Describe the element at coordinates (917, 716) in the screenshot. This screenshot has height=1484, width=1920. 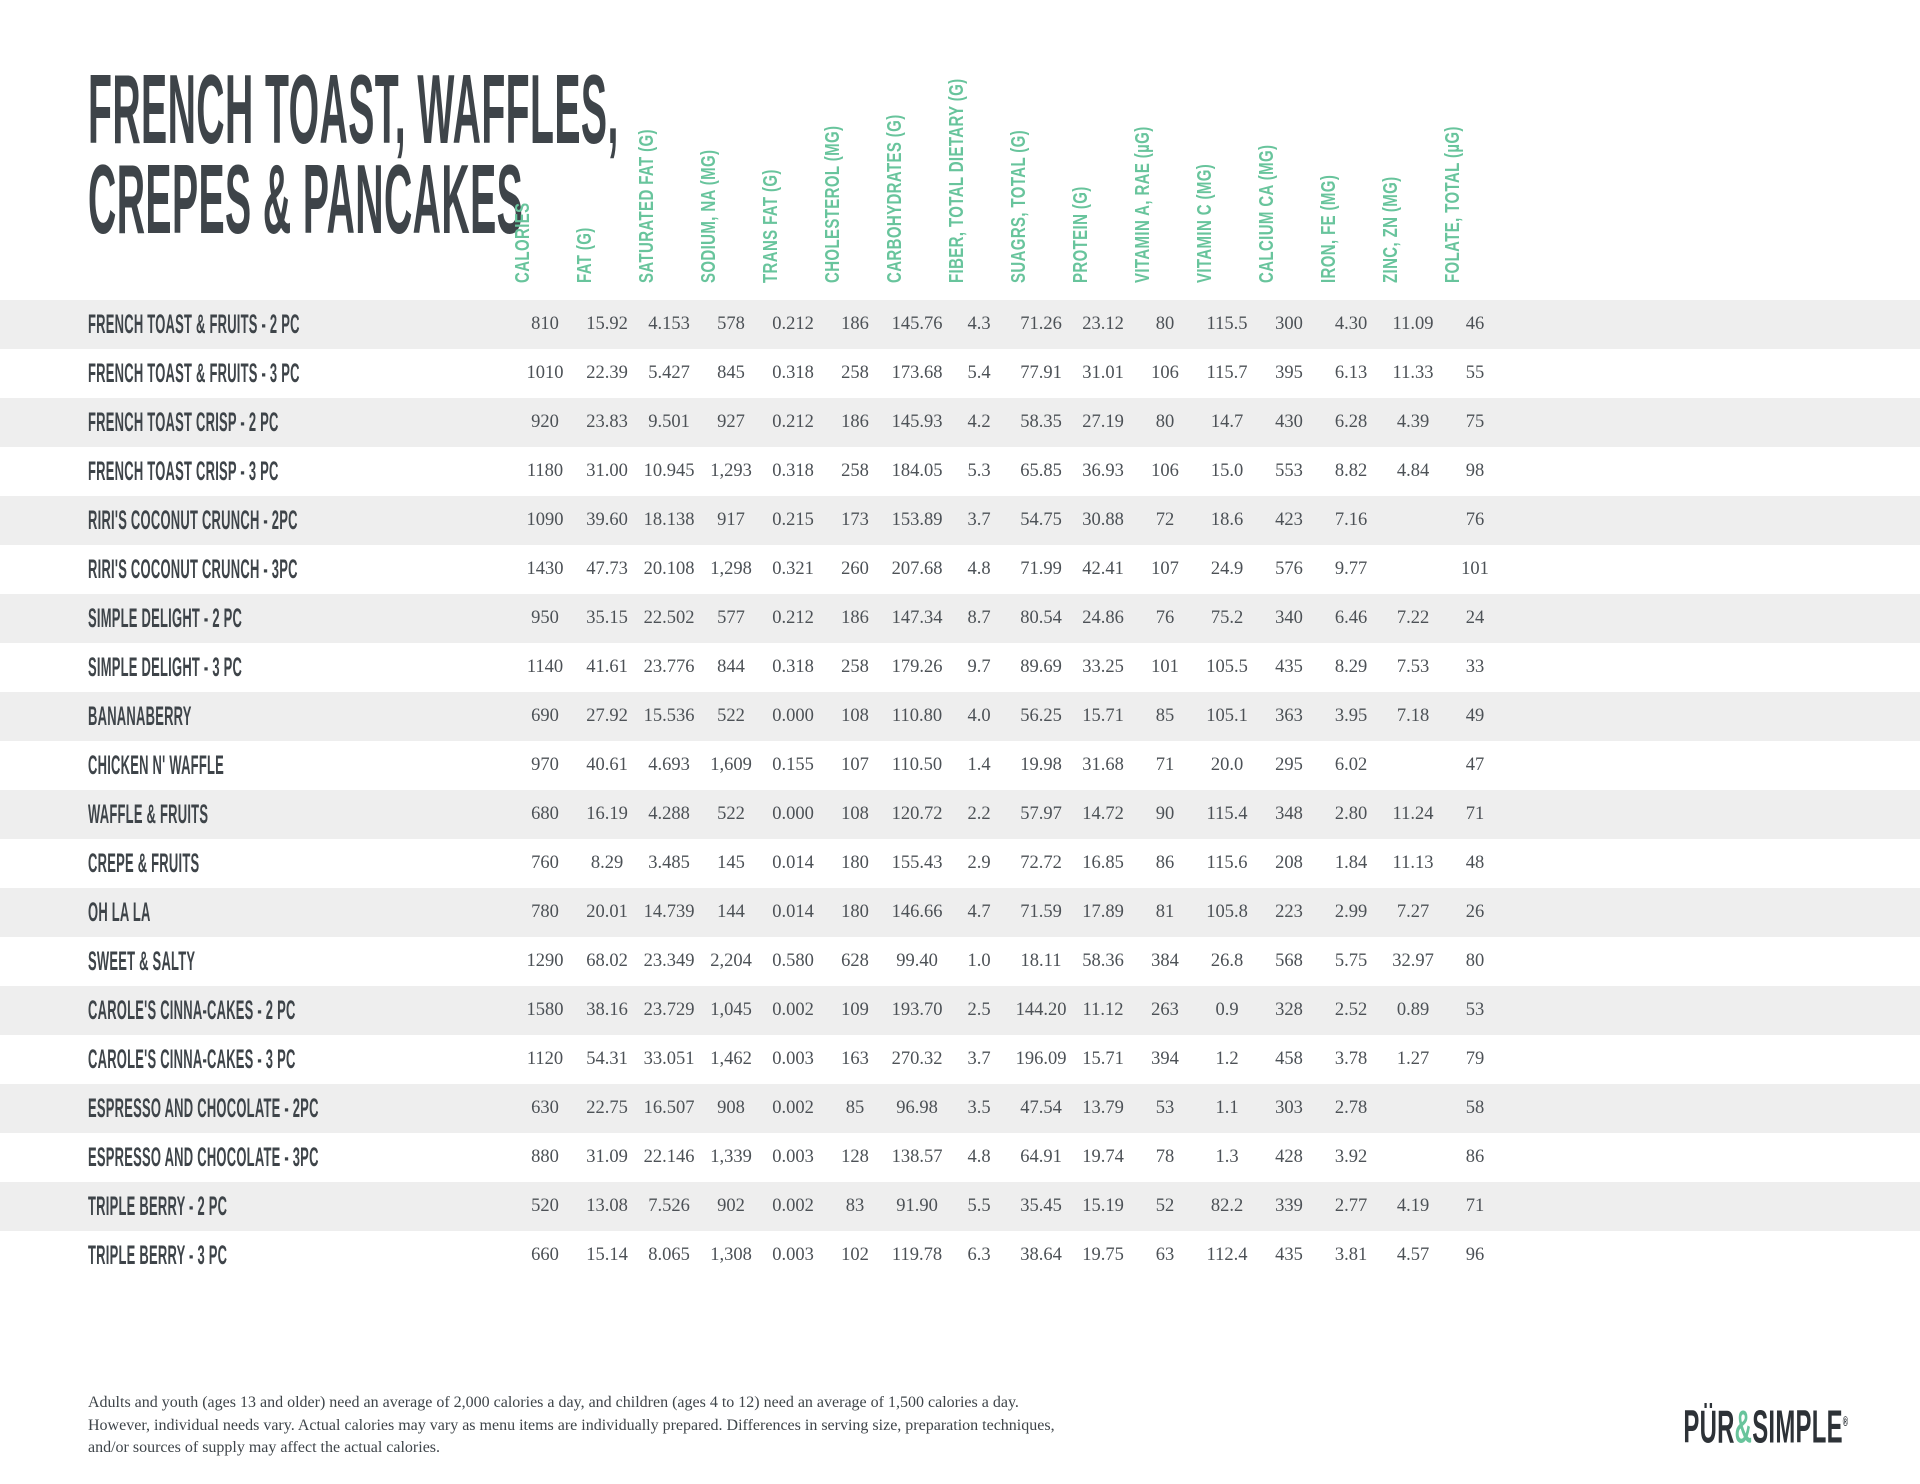
I see `nutrition-value-cell: 110.80` at that location.